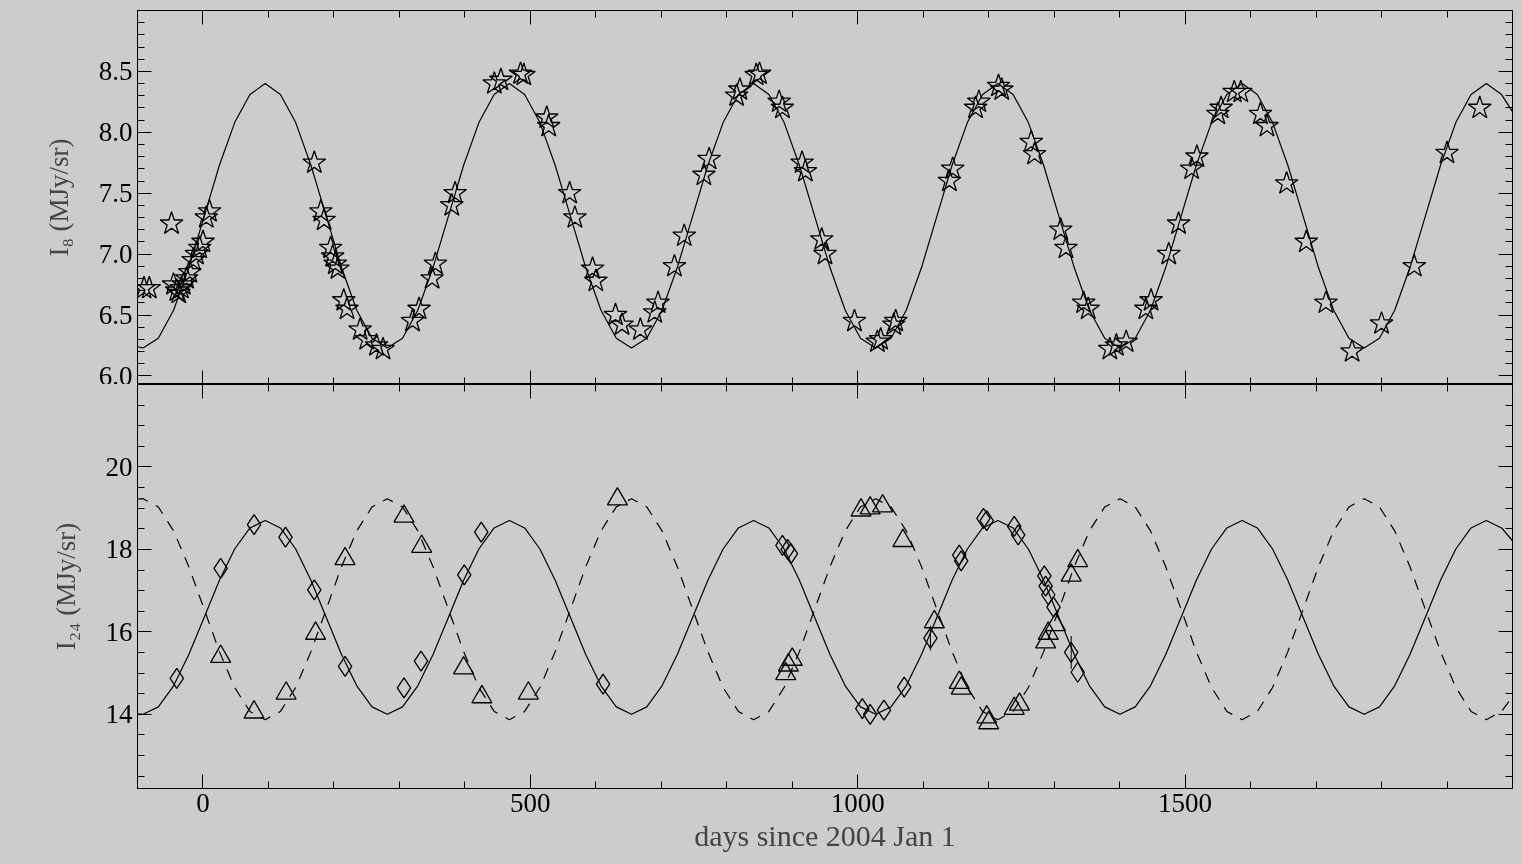  What do you see at coordinates (119, 549) in the screenshot?
I see `y-tick-label: 18` at bounding box center [119, 549].